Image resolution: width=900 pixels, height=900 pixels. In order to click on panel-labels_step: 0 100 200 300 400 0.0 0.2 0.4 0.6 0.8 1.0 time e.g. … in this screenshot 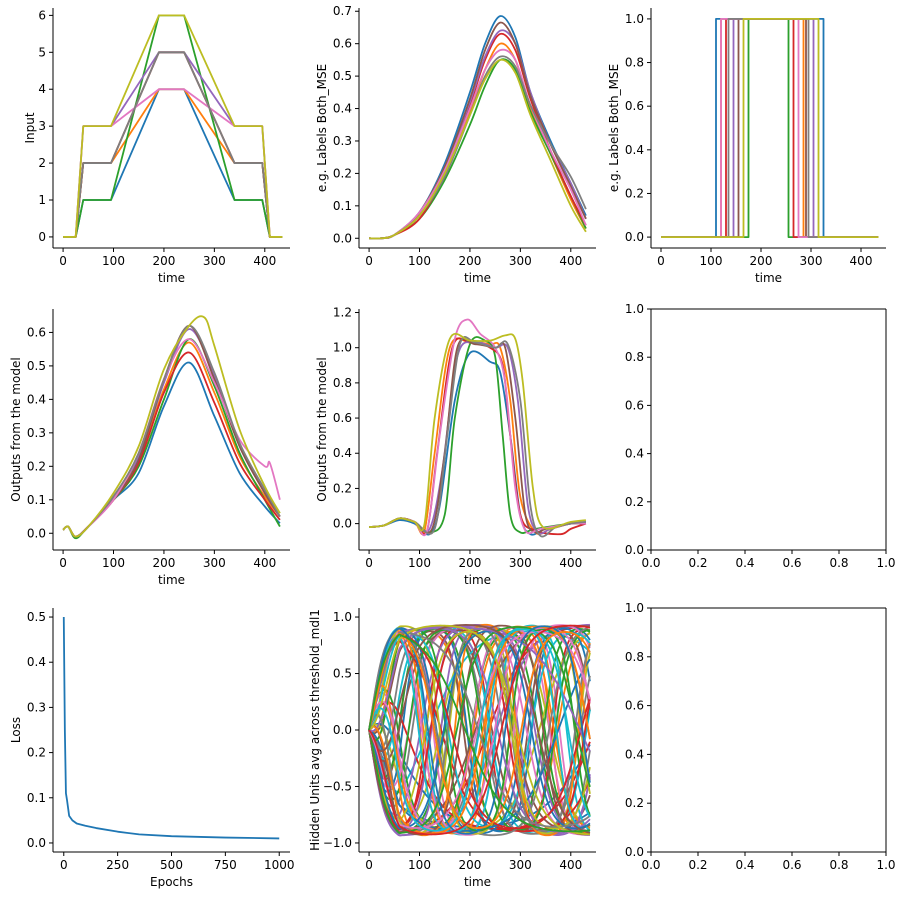, I will do `click(746, 146)`.